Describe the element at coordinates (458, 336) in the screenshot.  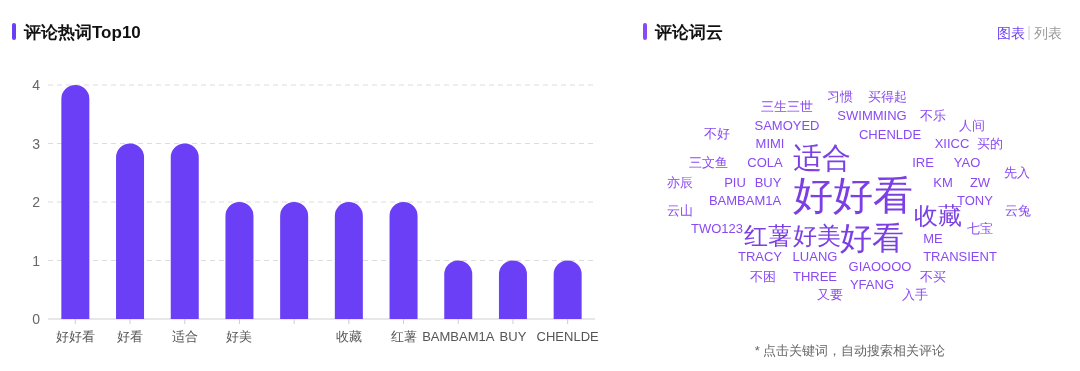
I see `x-tick-label: BAMBAM1A` at that location.